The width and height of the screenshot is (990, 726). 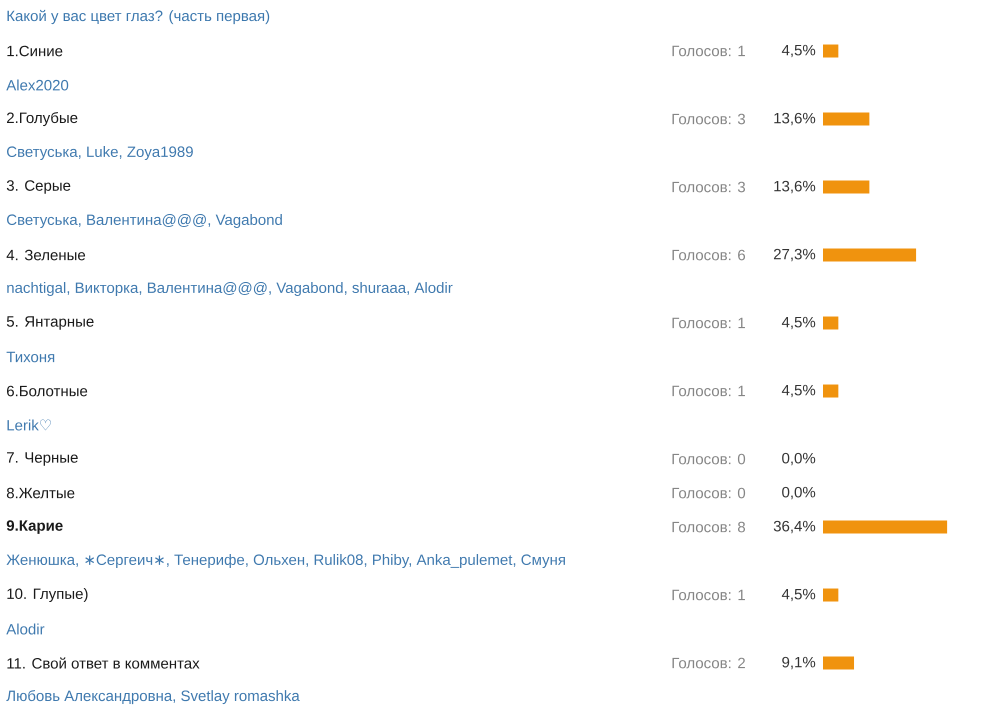 What do you see at coordinates (40, 493) in the screenshot?
I see `y-tick-label: 8.Желтые` at bounding box center [40, 493].